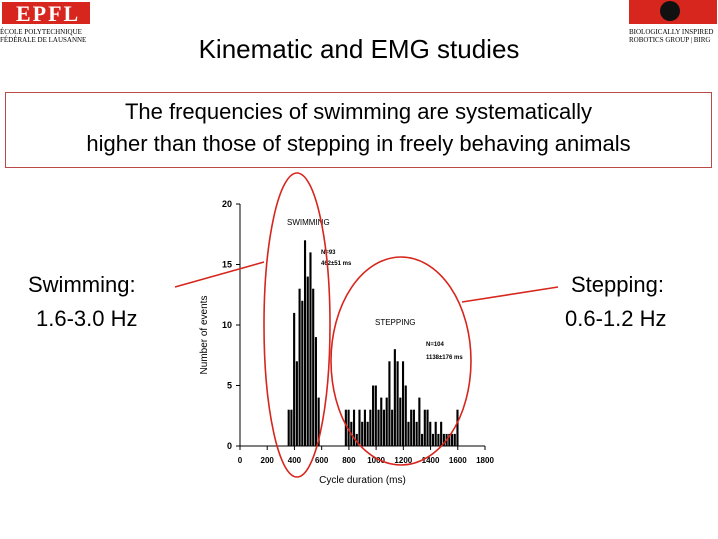  What do you see at coordinates (485, 460) in the screenshot?
I see `x-tick-label: 1800` at bounding box center [485, 460].